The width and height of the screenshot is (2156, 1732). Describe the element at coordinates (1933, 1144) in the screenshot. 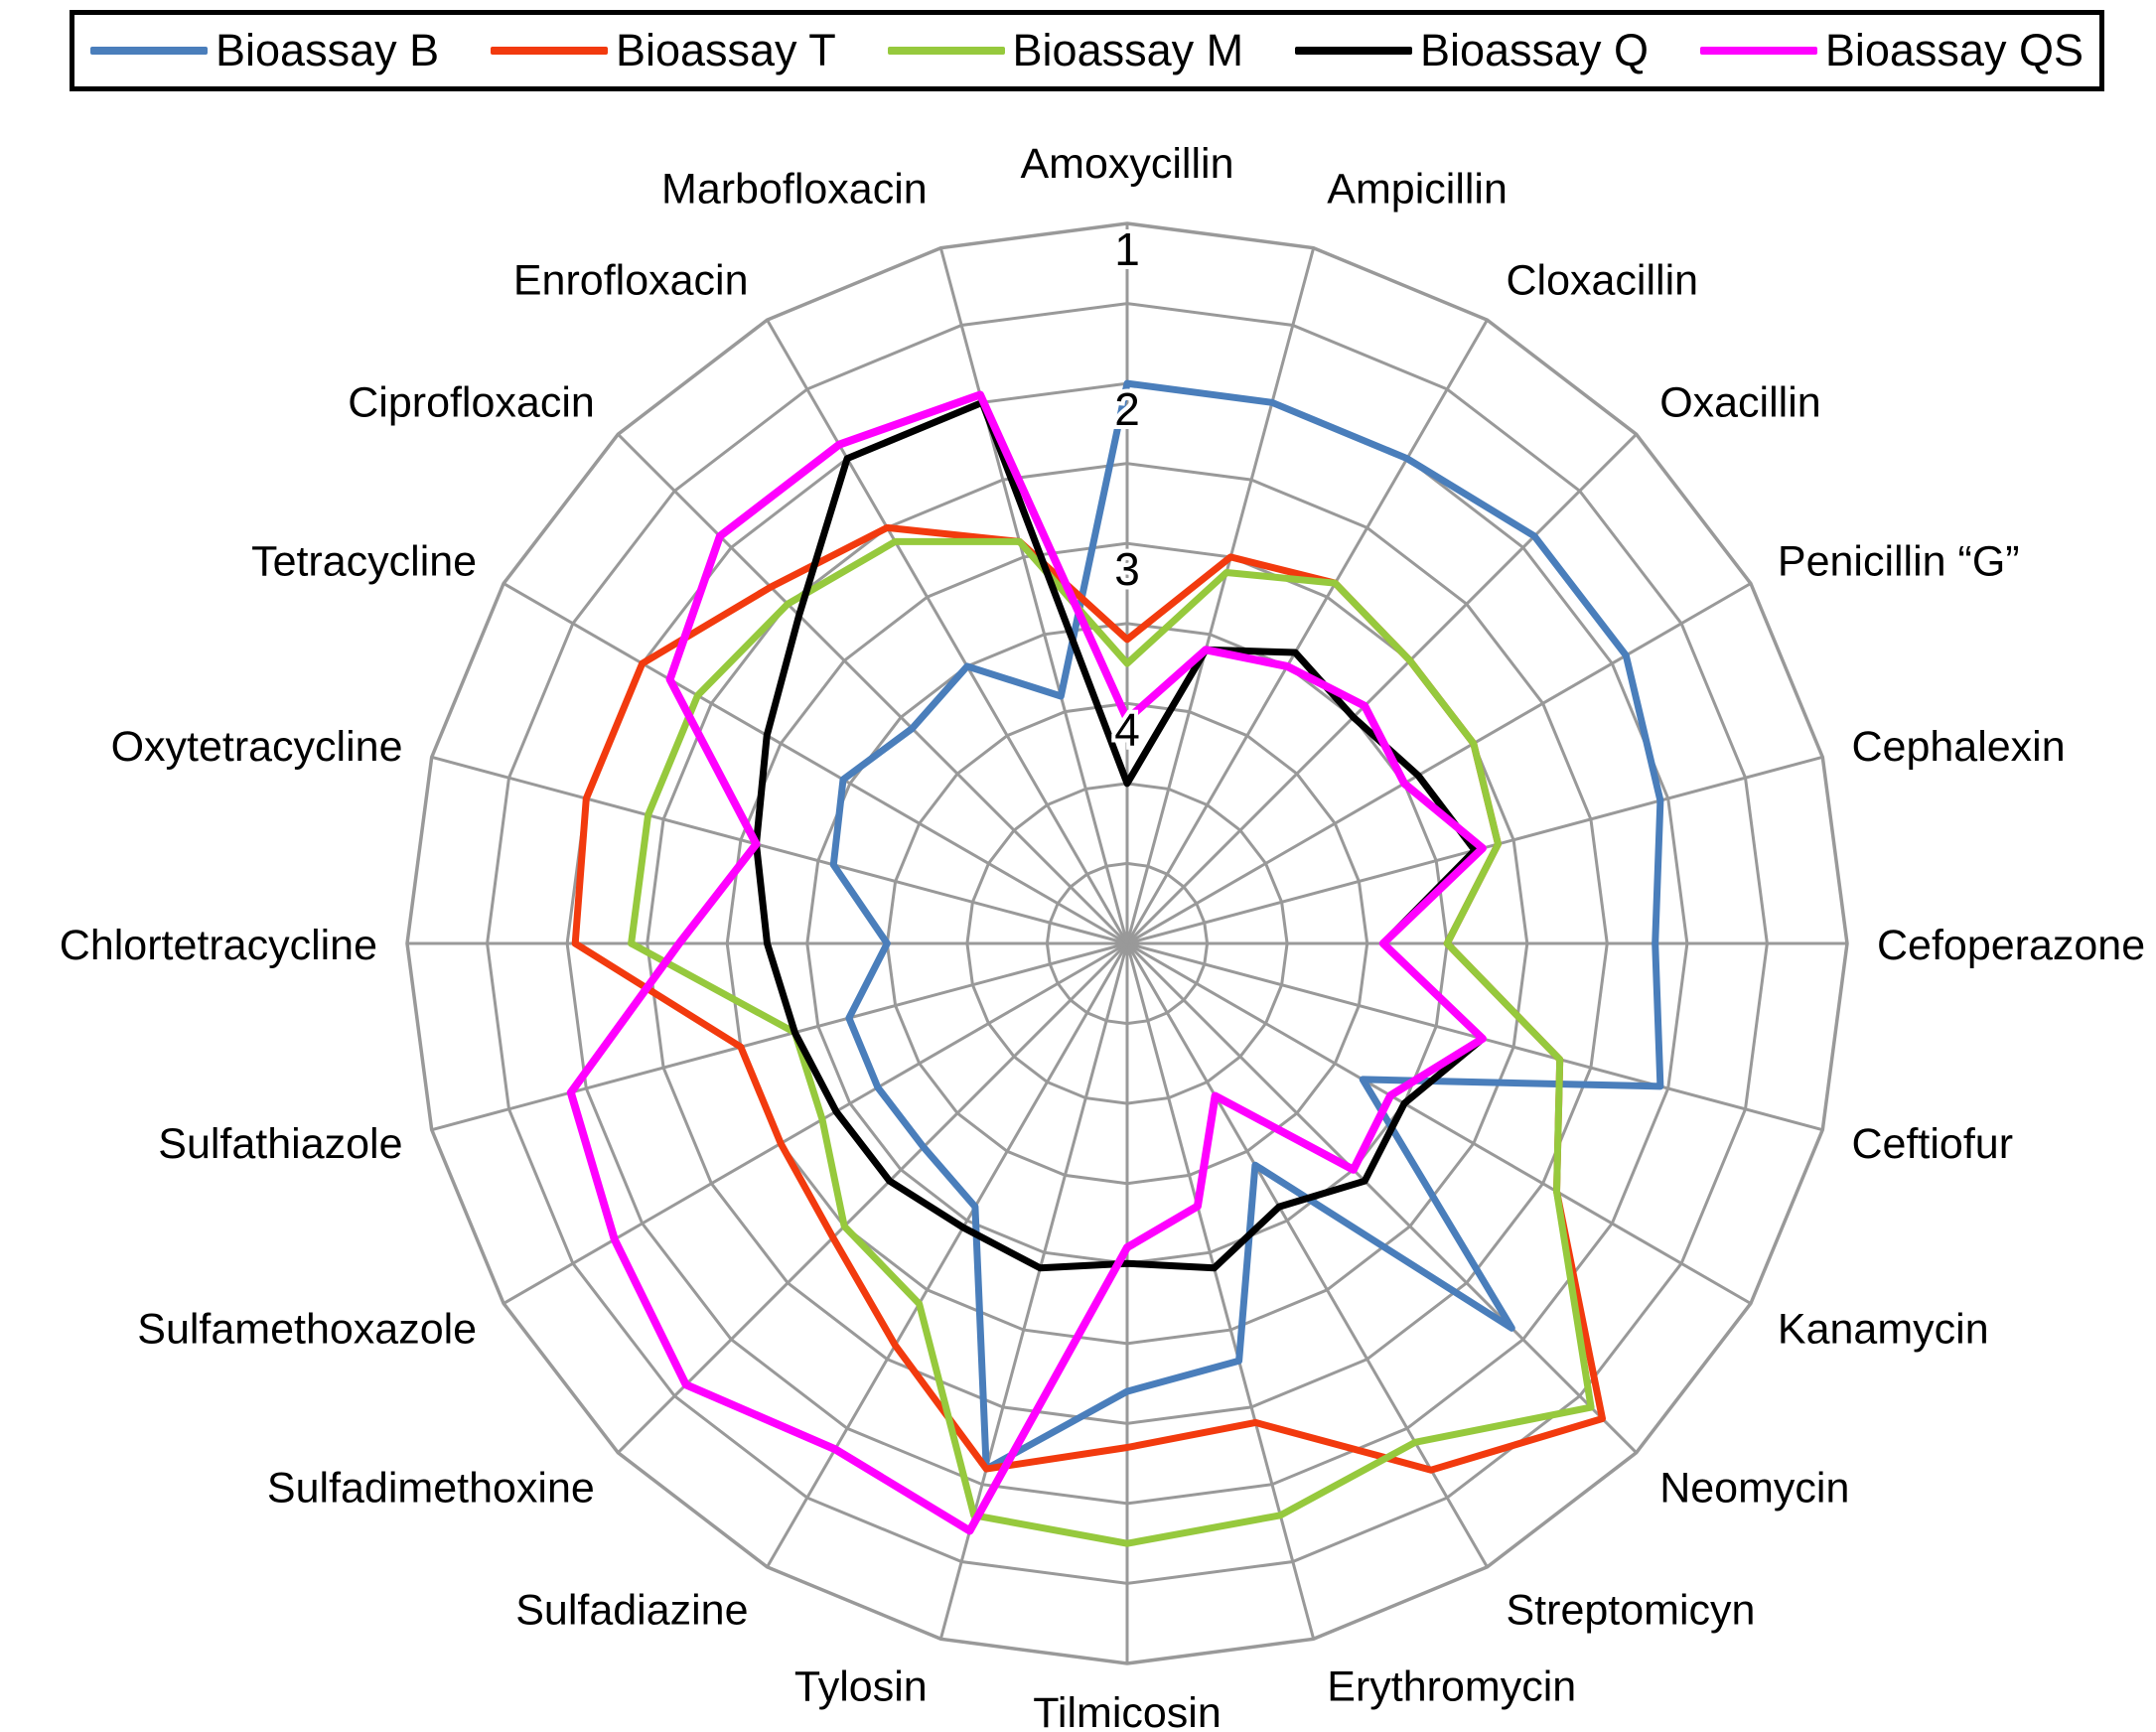

I see `axis-label-ceftiofur: Ceftiofur` at that location.